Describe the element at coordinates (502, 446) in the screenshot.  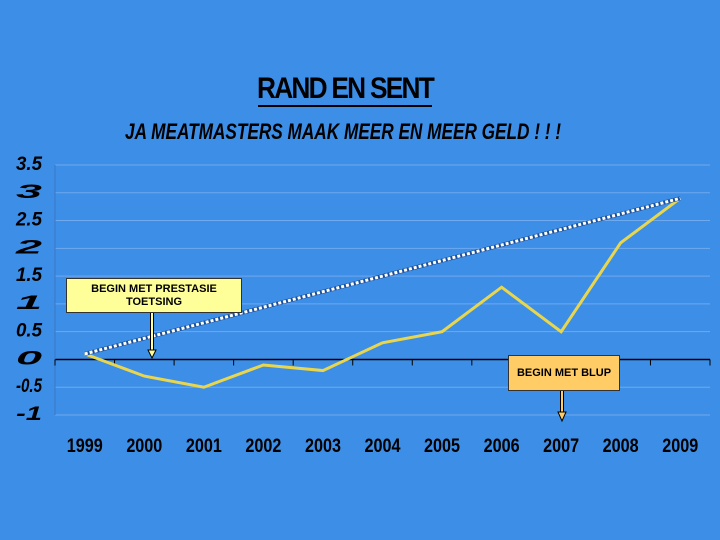
I see `x-tick-label: 2006` at that location.